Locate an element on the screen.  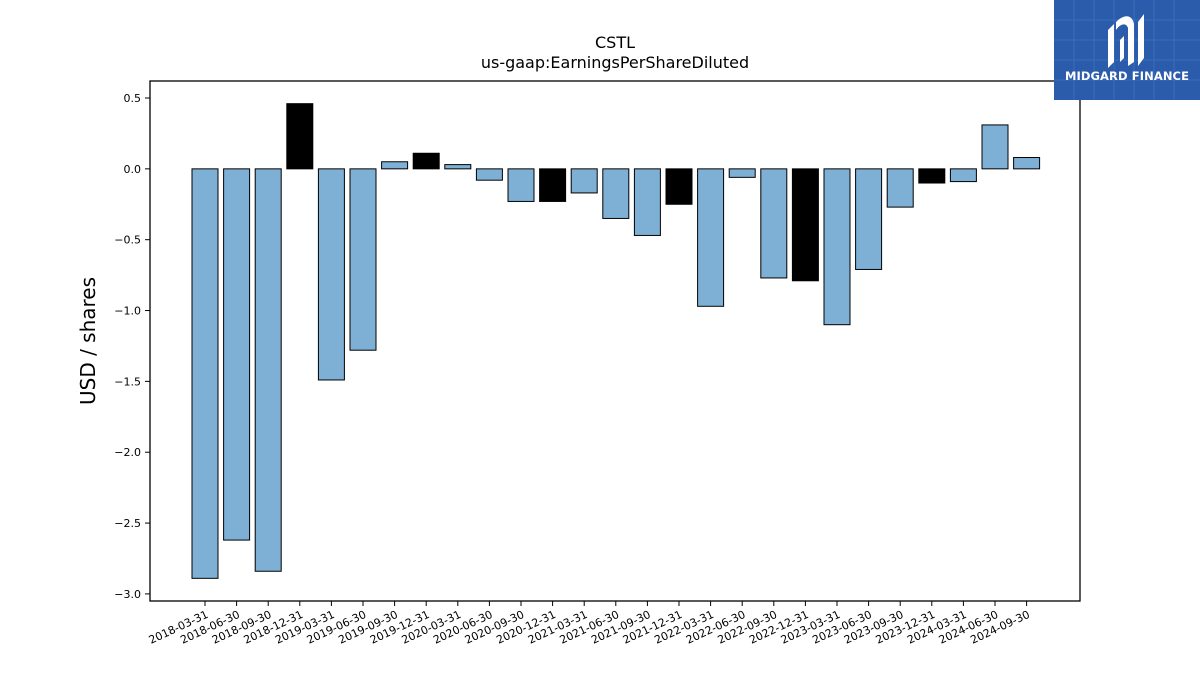
y-axis-label: USD / shares is located at coordinates (88, 341).